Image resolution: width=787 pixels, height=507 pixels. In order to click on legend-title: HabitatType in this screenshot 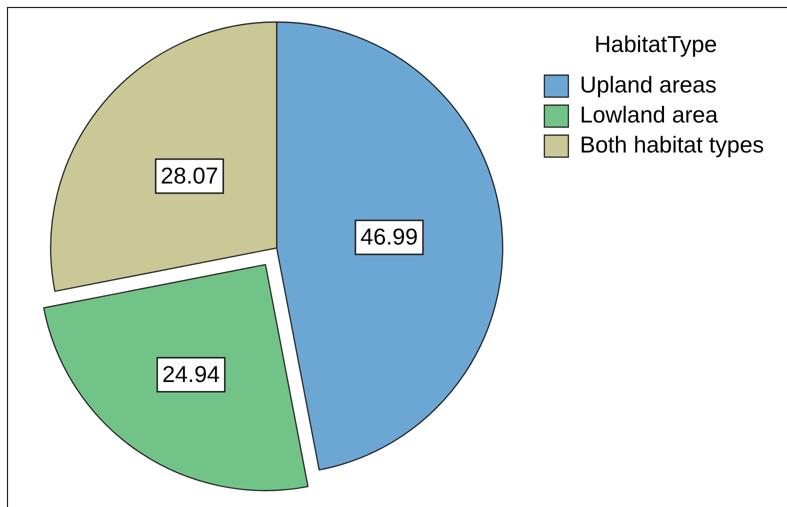, I will do `click(656, 43)`.